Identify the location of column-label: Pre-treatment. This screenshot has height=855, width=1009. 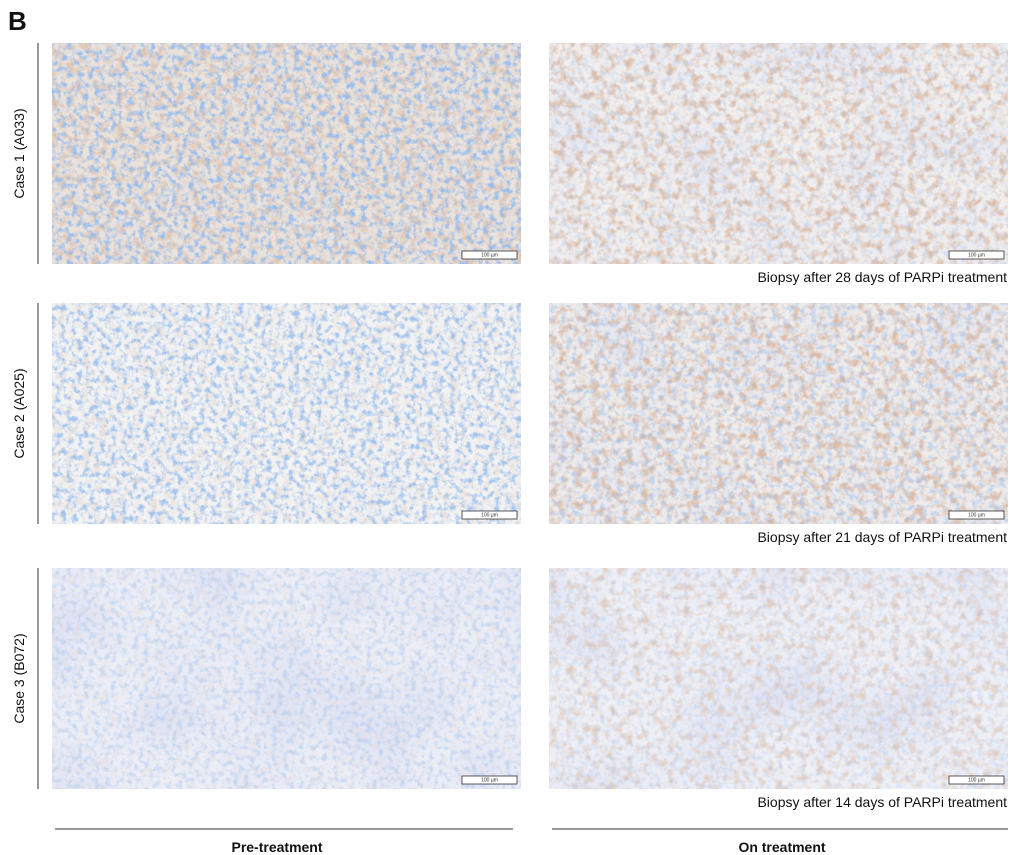
(276, 847).